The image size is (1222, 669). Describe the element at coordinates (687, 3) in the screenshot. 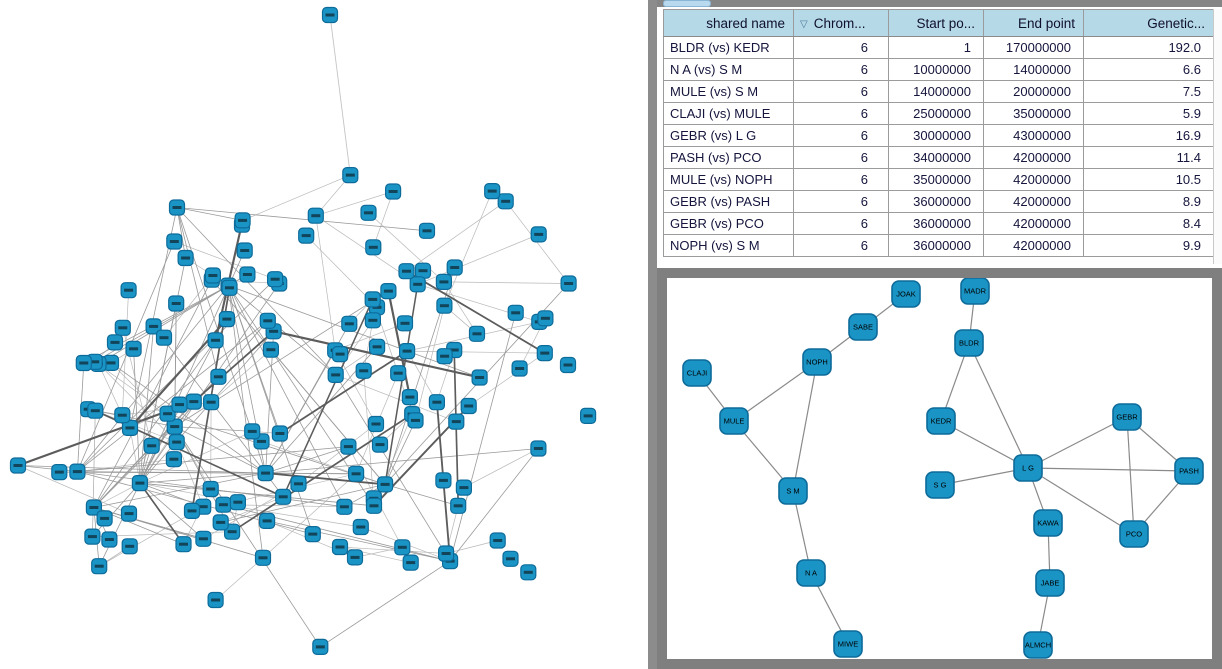

I see `scrollbar-thumb-icon` at that location.